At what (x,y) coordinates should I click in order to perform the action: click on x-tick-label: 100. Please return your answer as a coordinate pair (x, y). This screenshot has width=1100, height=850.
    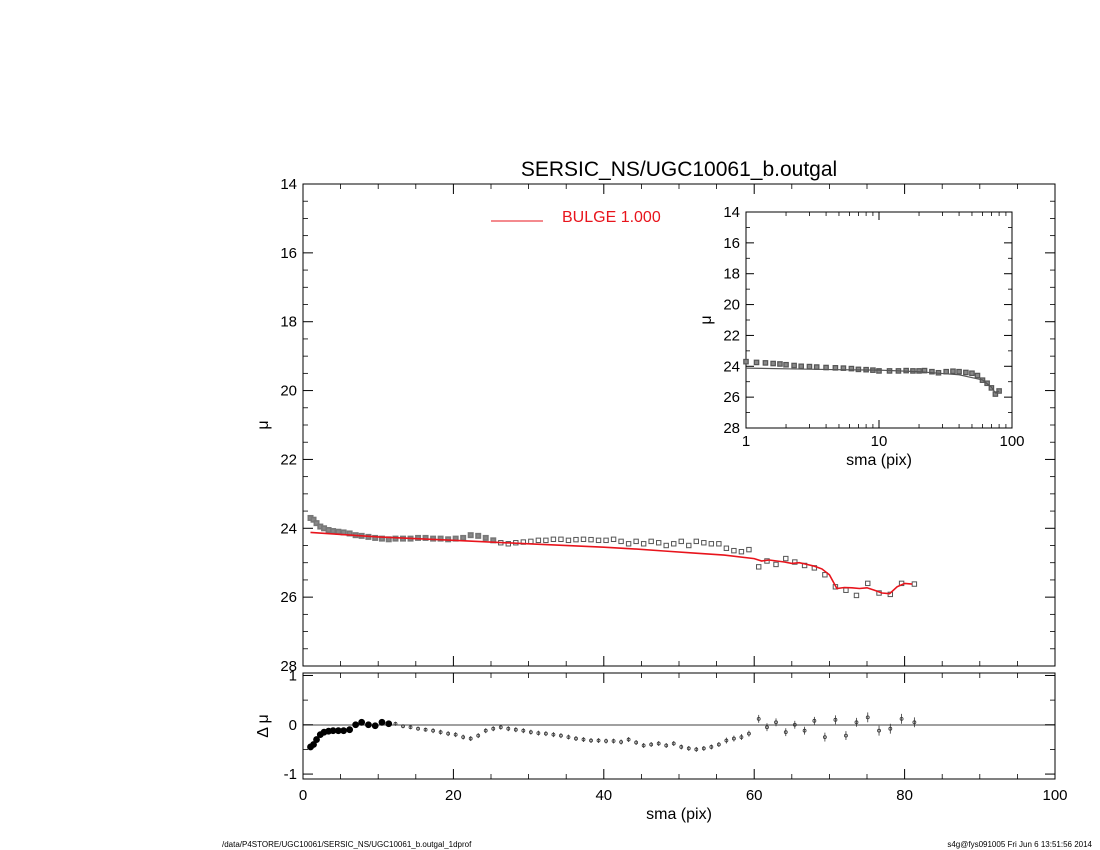
    Looking at the image, I should click on (1054, 795).